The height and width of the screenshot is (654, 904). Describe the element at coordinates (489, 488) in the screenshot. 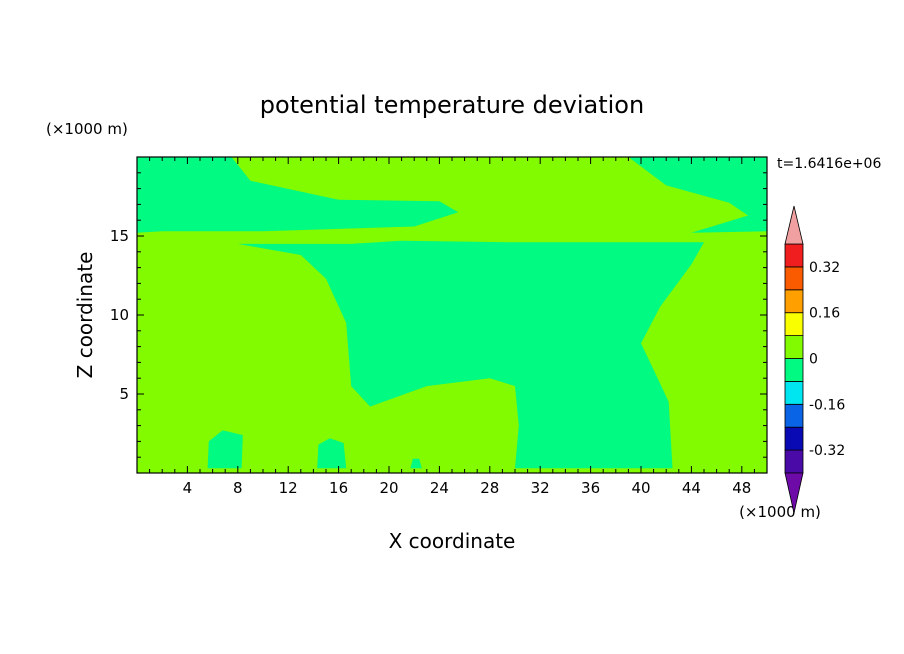

I see `x-tick-label: 28` at that location.